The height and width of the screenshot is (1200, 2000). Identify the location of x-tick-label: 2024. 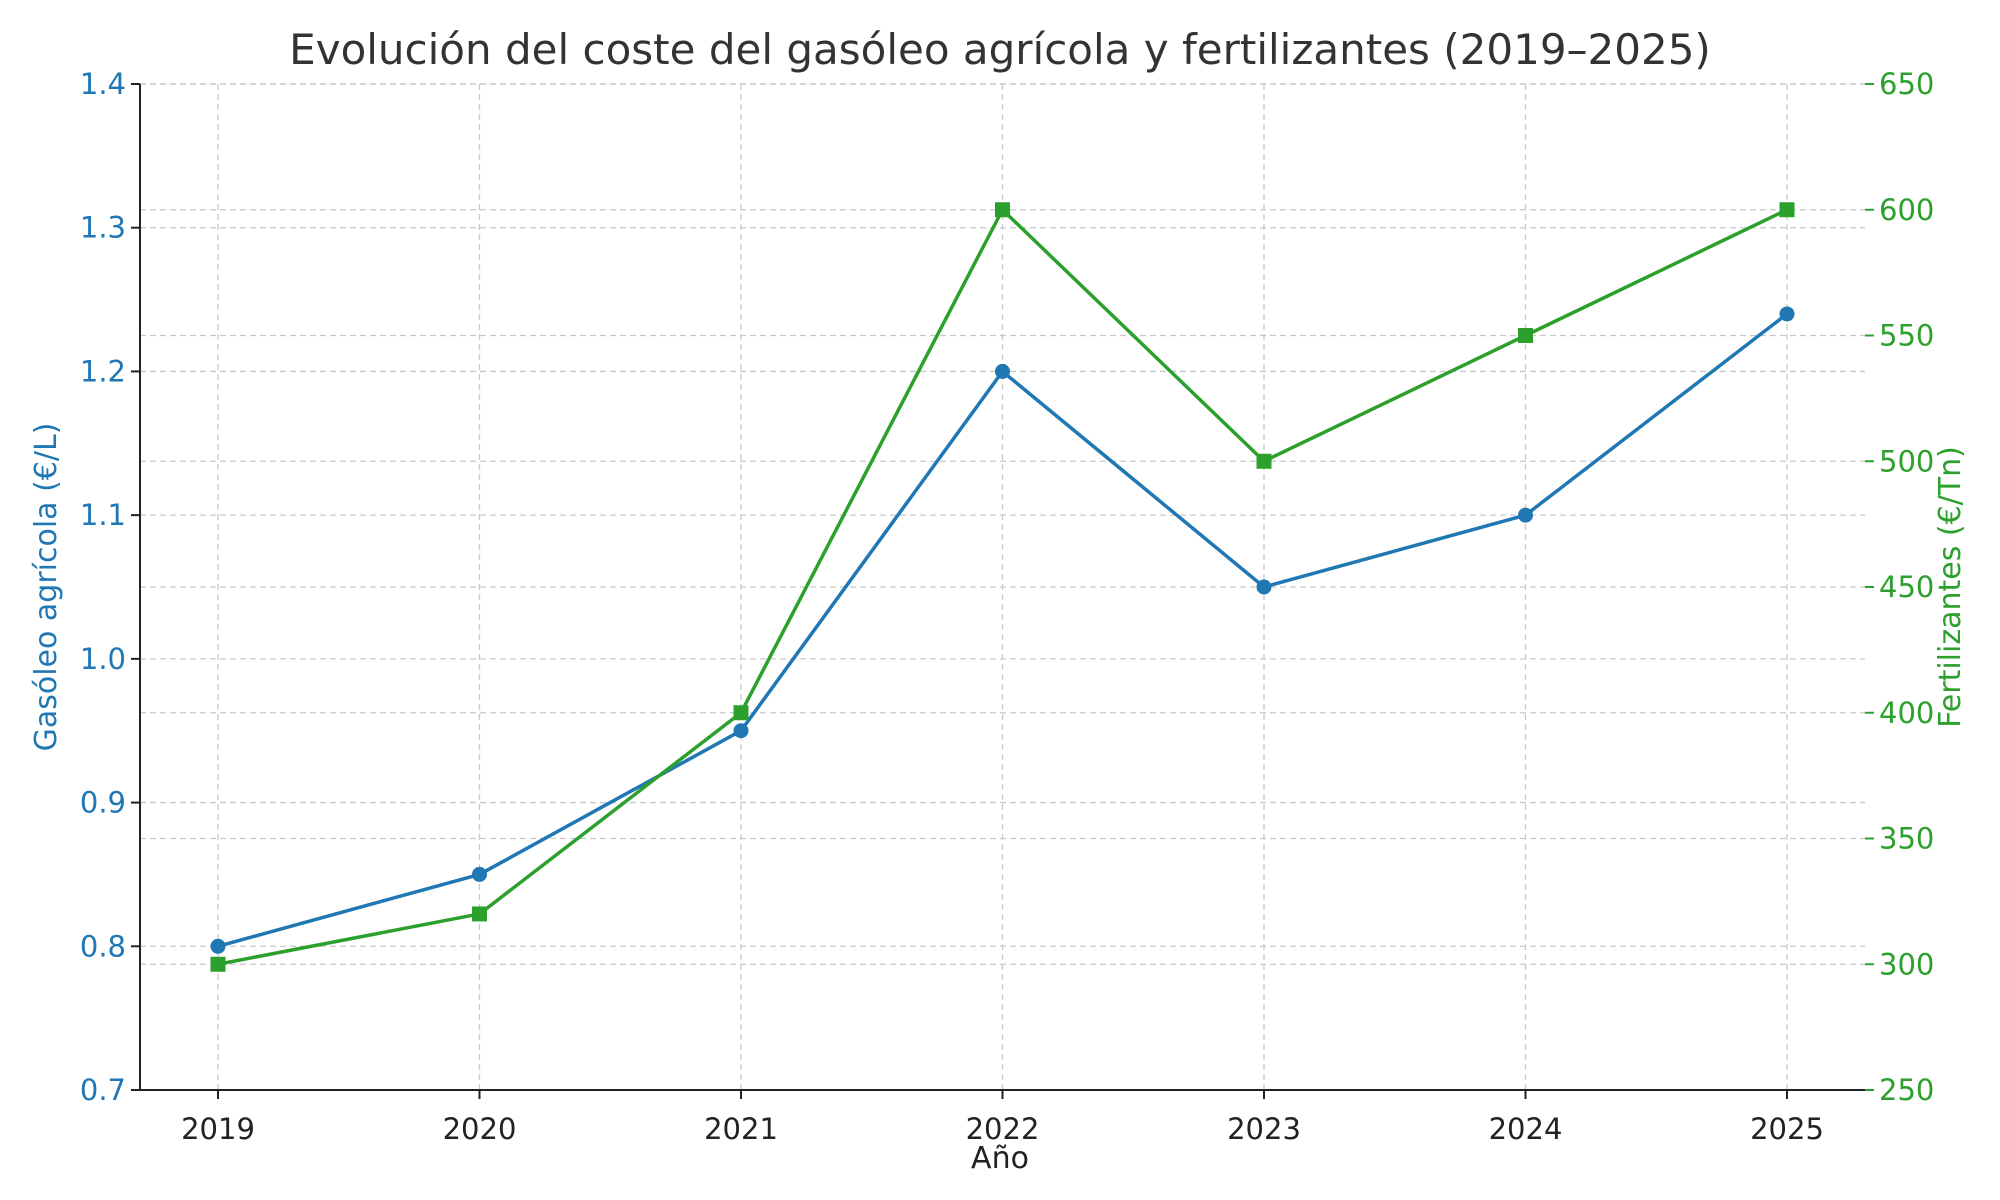
(1526, 1129).